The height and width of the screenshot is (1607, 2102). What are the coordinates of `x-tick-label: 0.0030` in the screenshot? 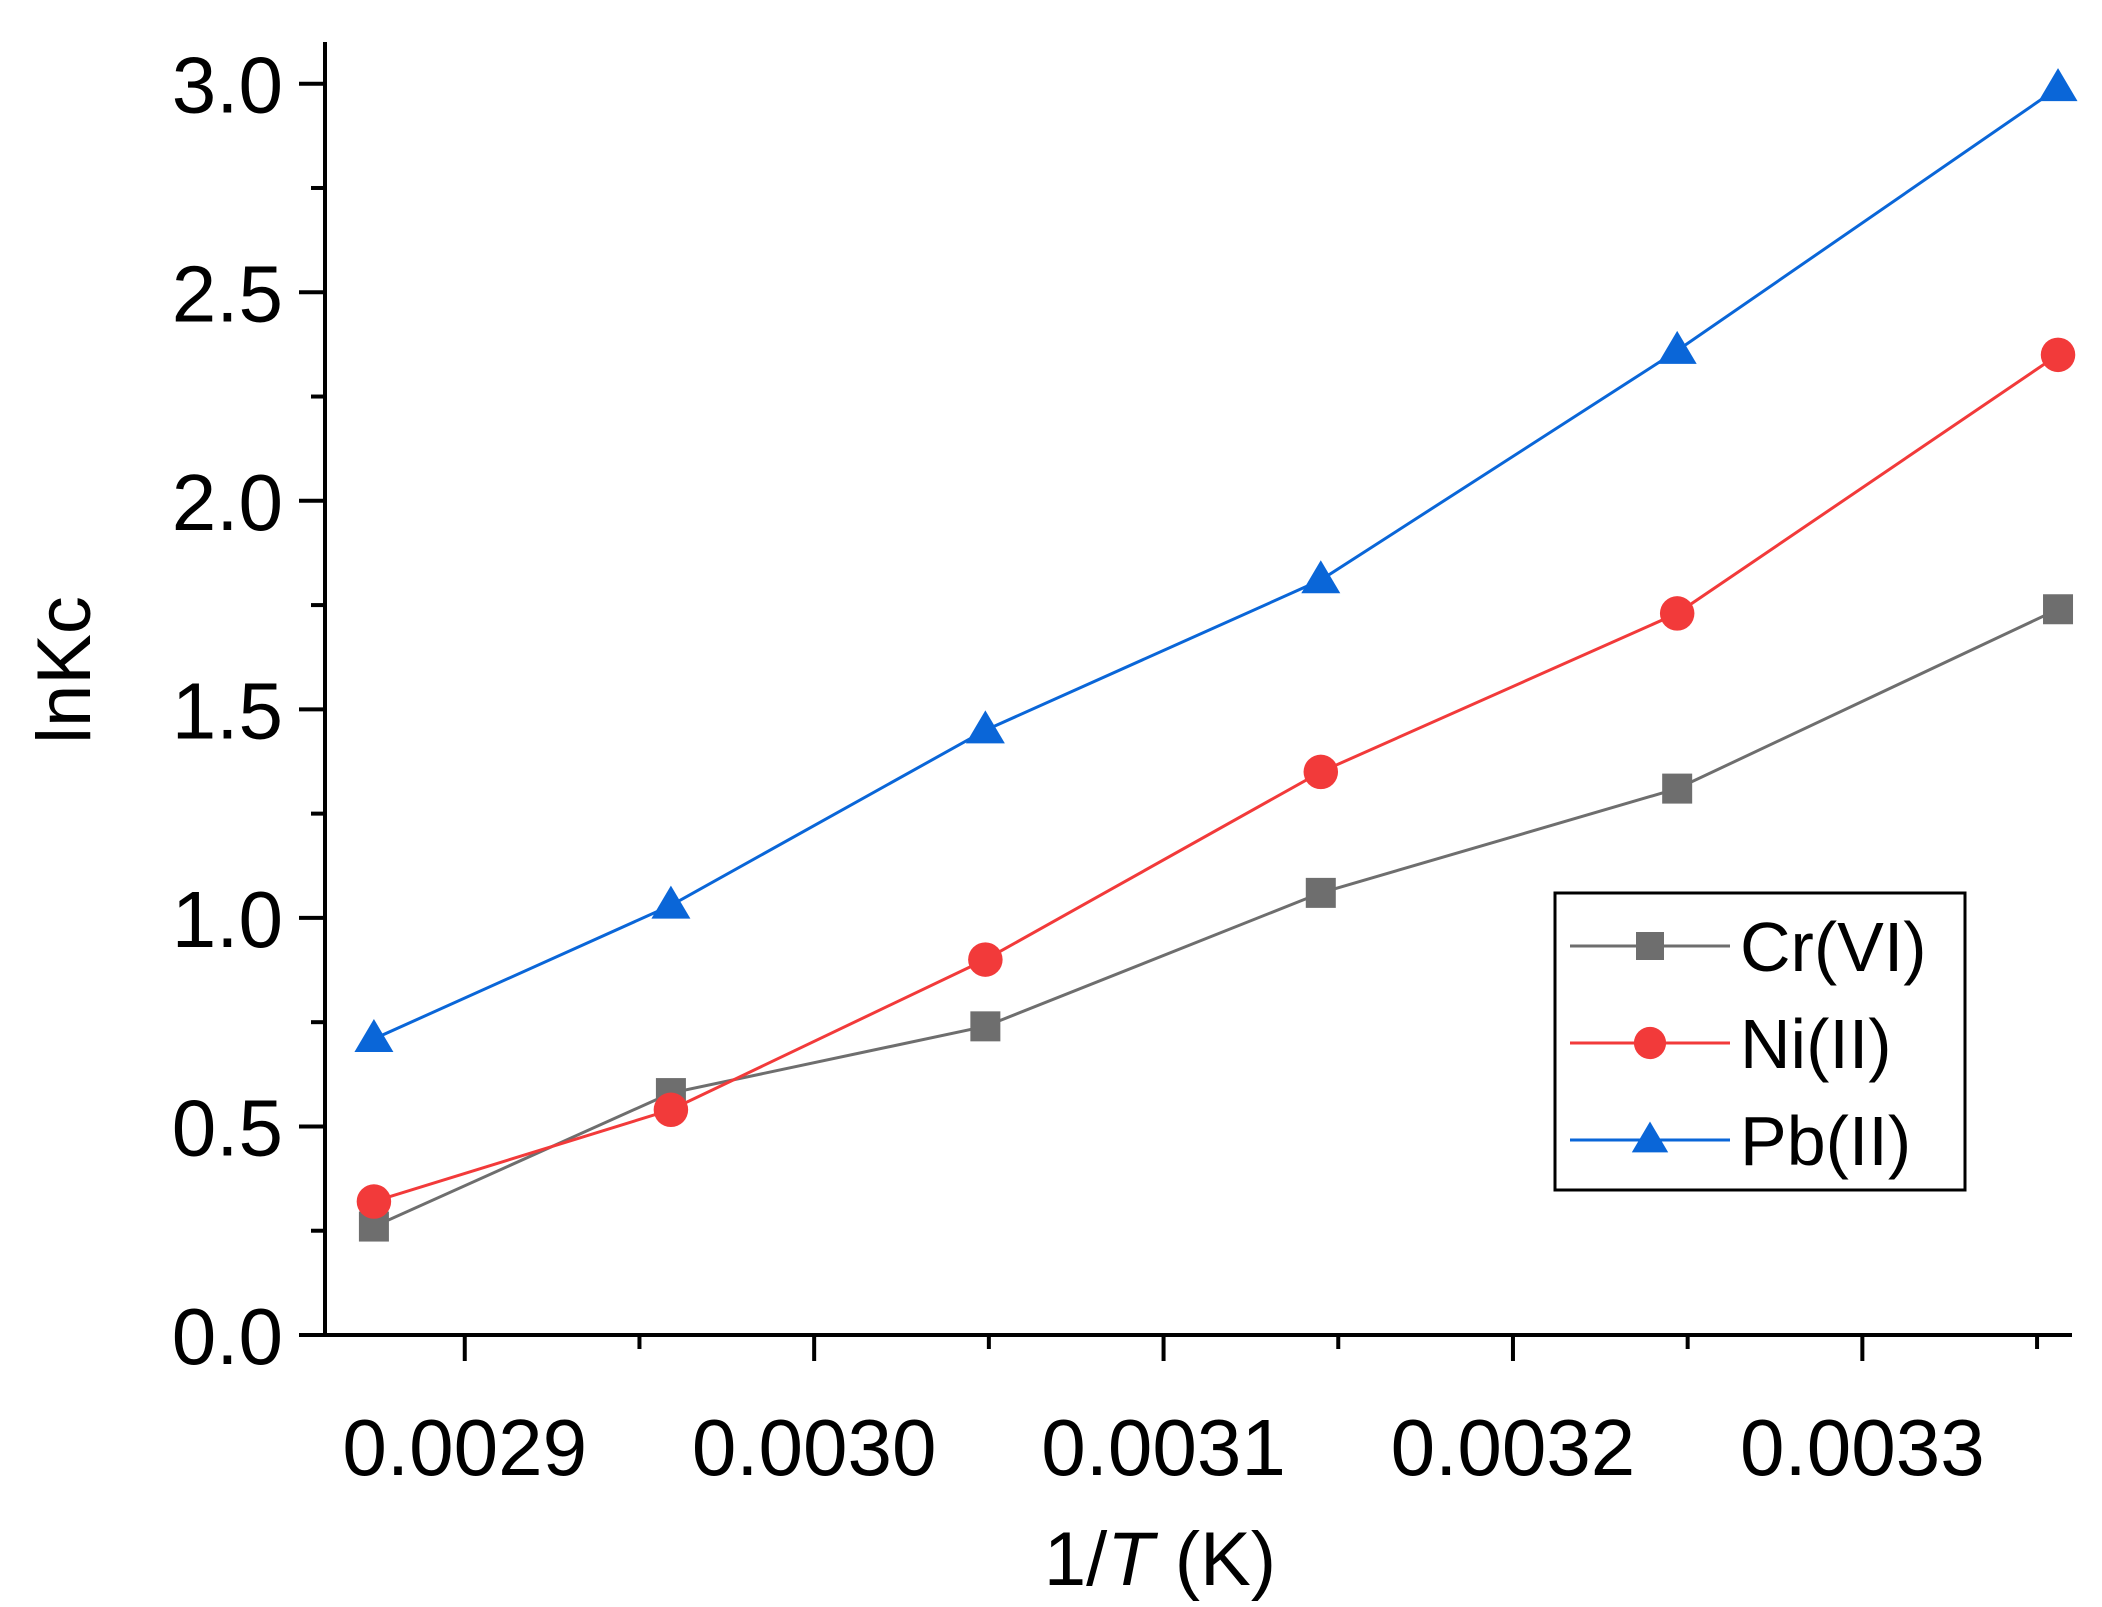 It's located at (814, 1447).